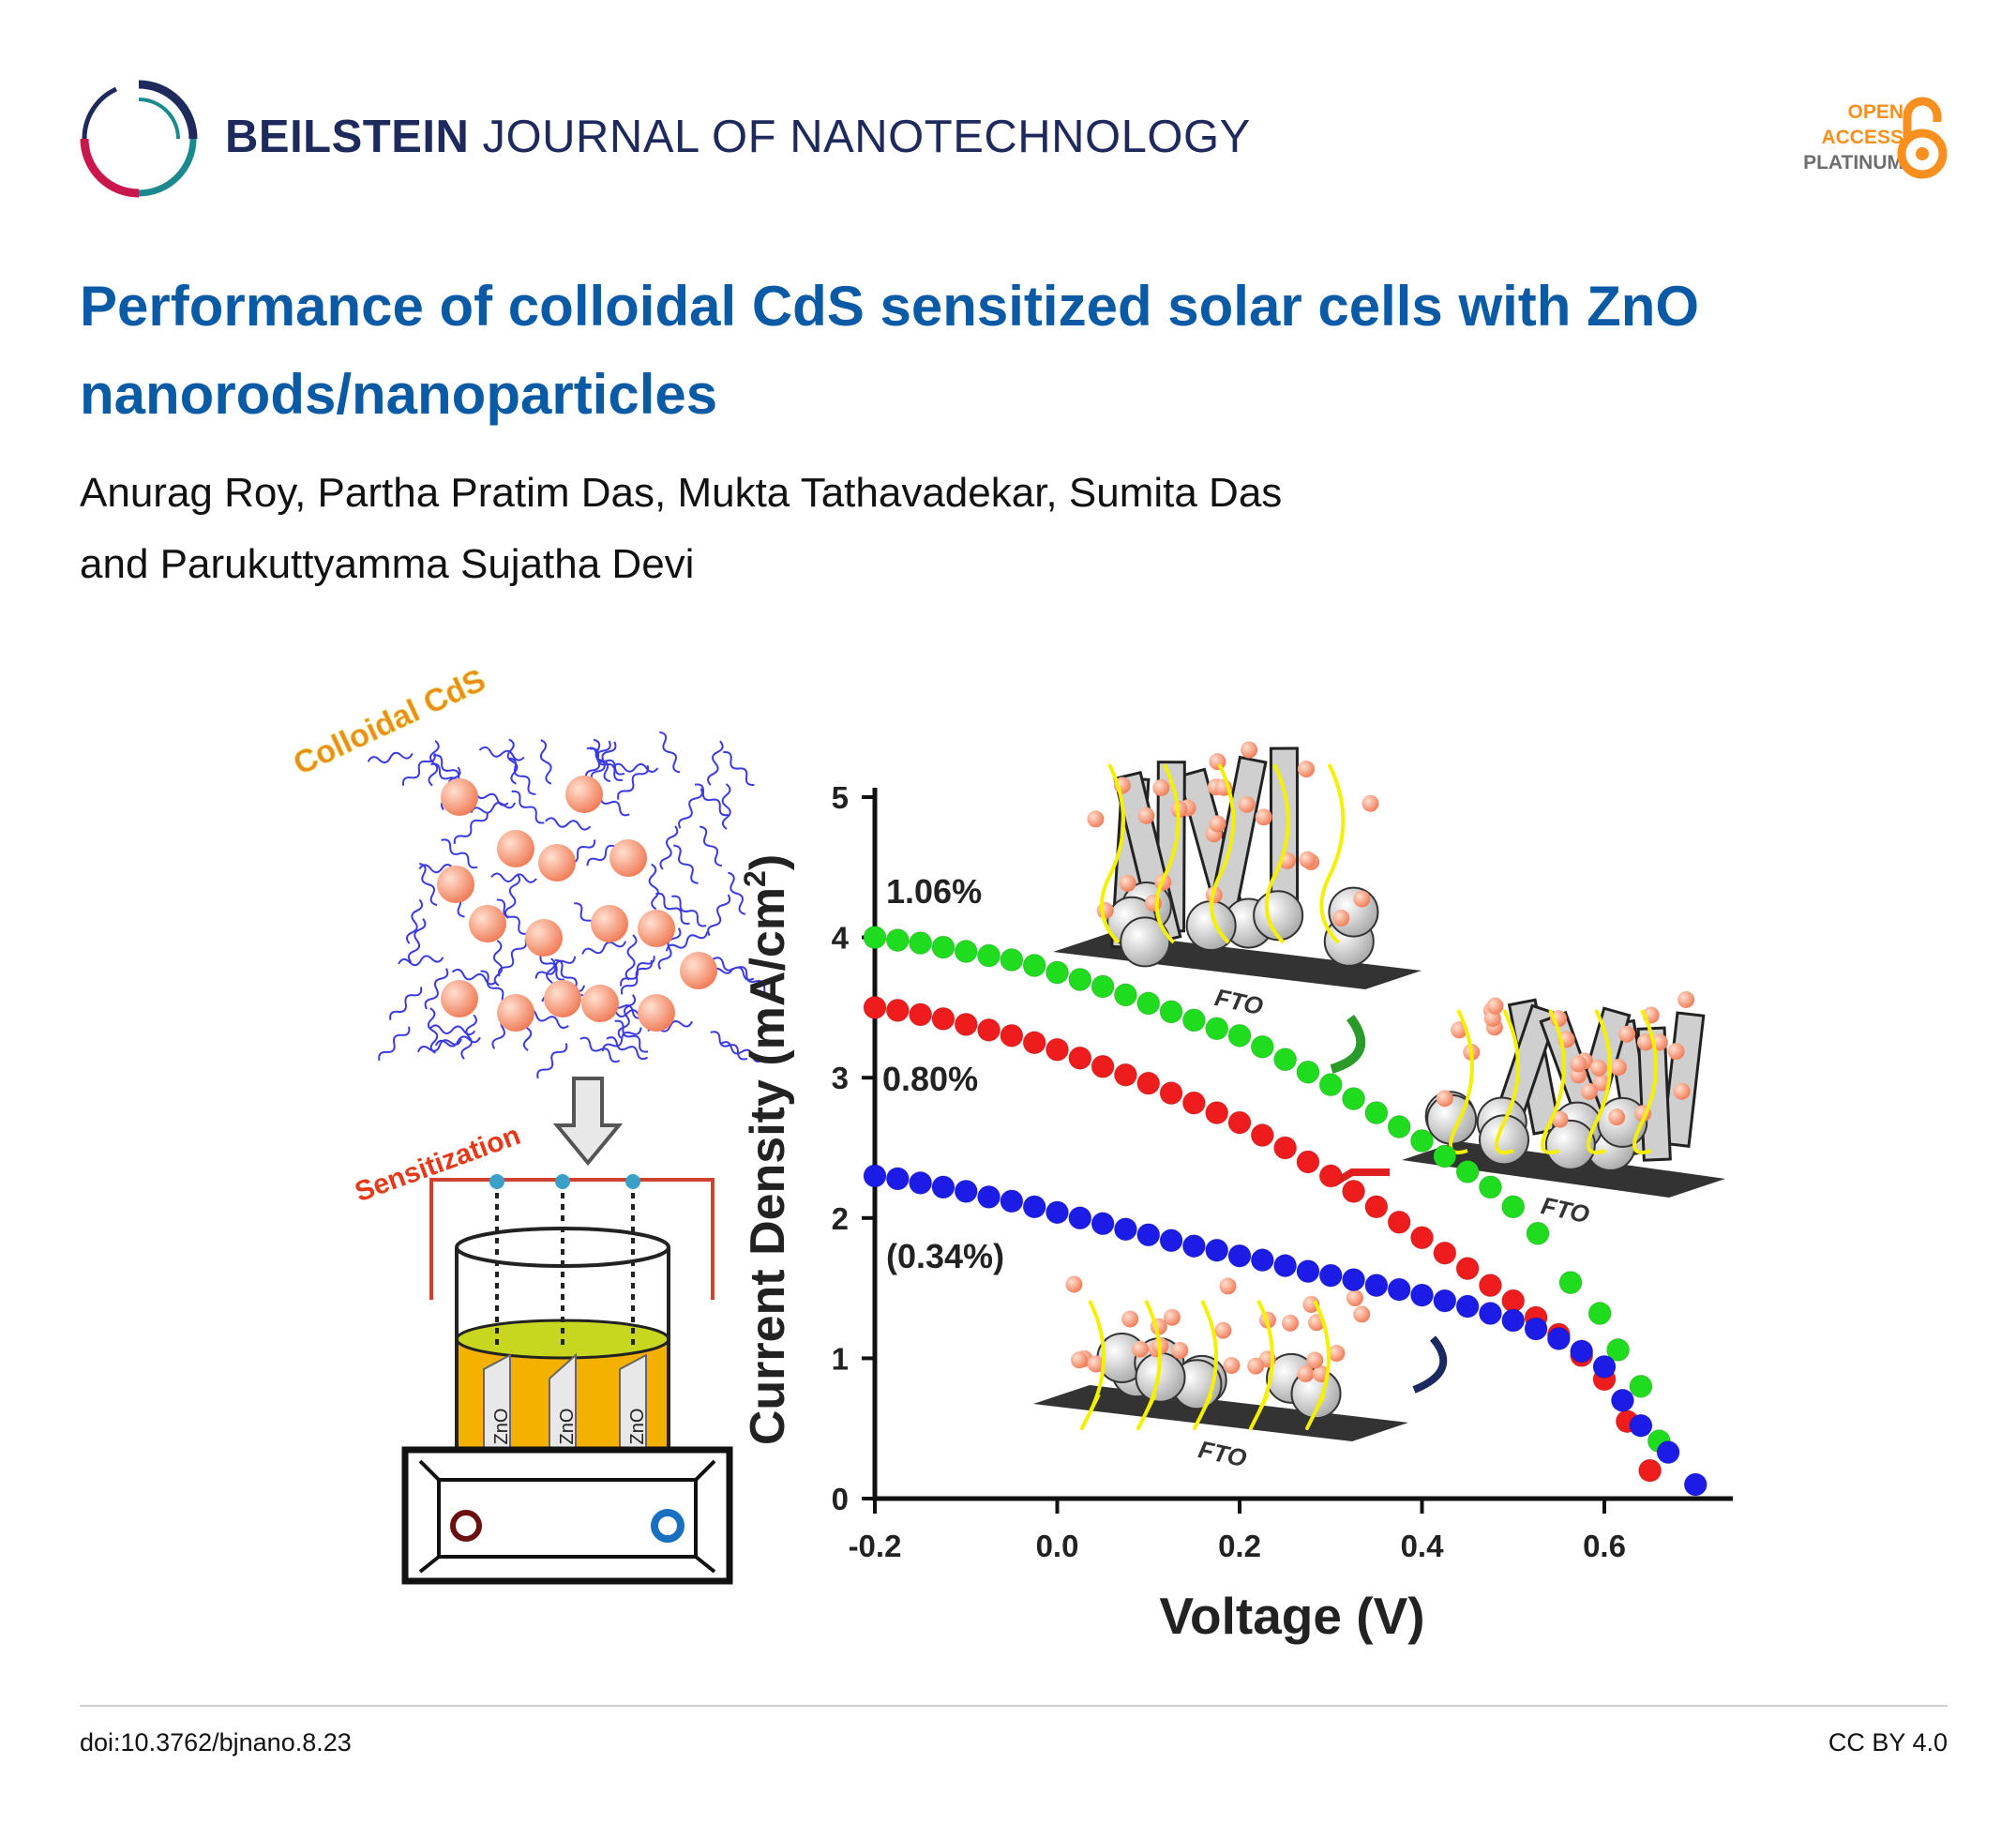 This screenshot has height=1839, width=2016. I want to click on y-axis-label-end: ), so click(768, 862).